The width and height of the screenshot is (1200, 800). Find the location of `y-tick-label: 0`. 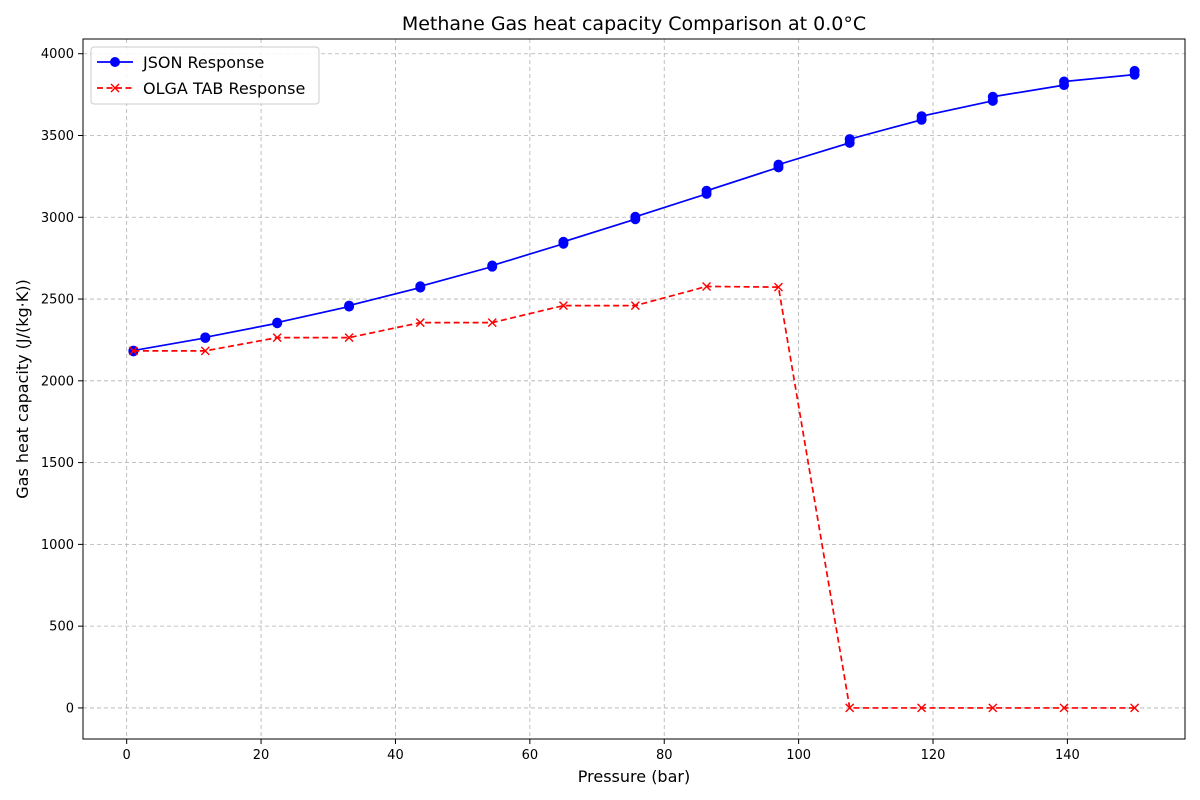

y-tick-label: 0 is located at coordinates (70, 708).